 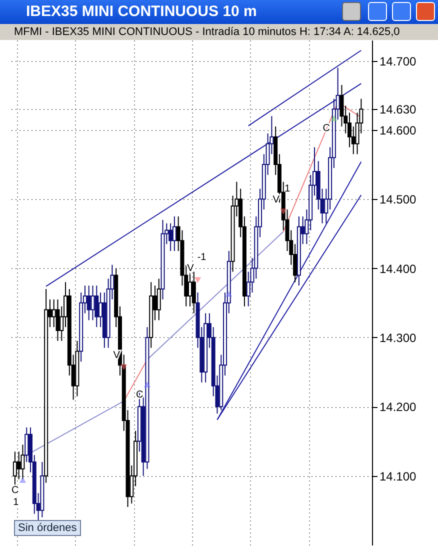 What do you see at coordinates (326, 128) in the screenshot?
I see `data-label: C` at bounding box center [326, 128].